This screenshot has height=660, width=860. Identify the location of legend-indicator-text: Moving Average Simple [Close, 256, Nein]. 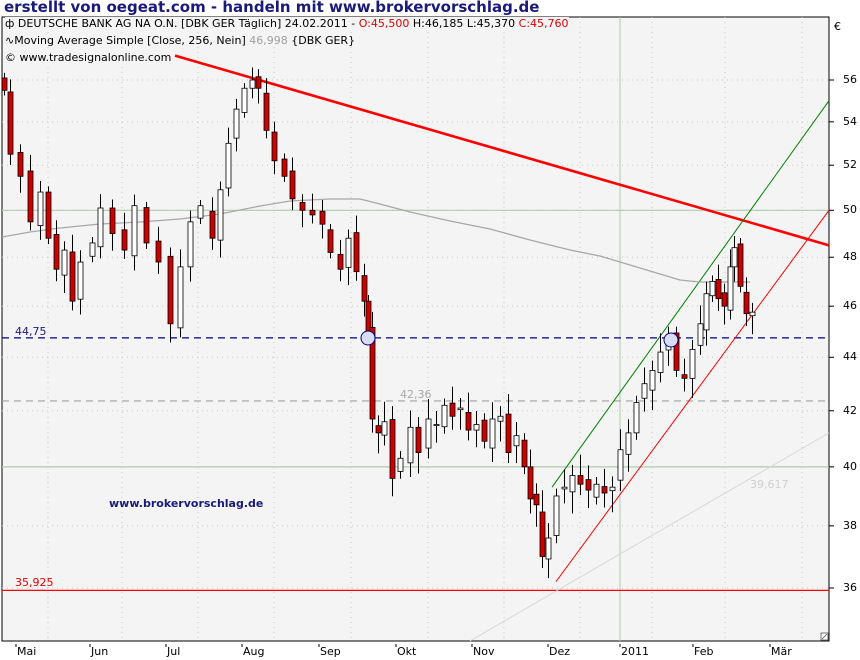
(132, 40).